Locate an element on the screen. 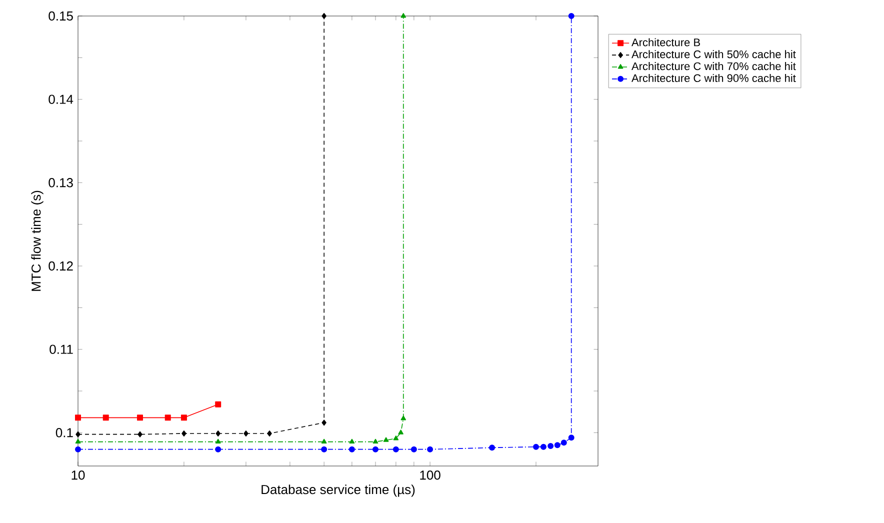  legend-label: Architecture C with 90% cache hit is located at coordinates (714, 78).